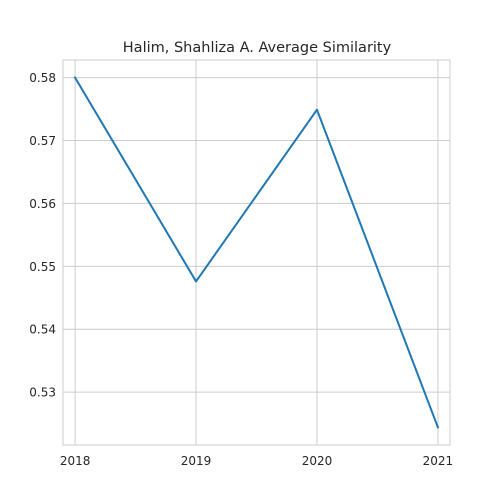 Image resolution: width=500 pixels, height=500 pixels. Describe the element at coordinates (75, 461) in the screenshot. I see `x-tick-label: 2018` at that location.